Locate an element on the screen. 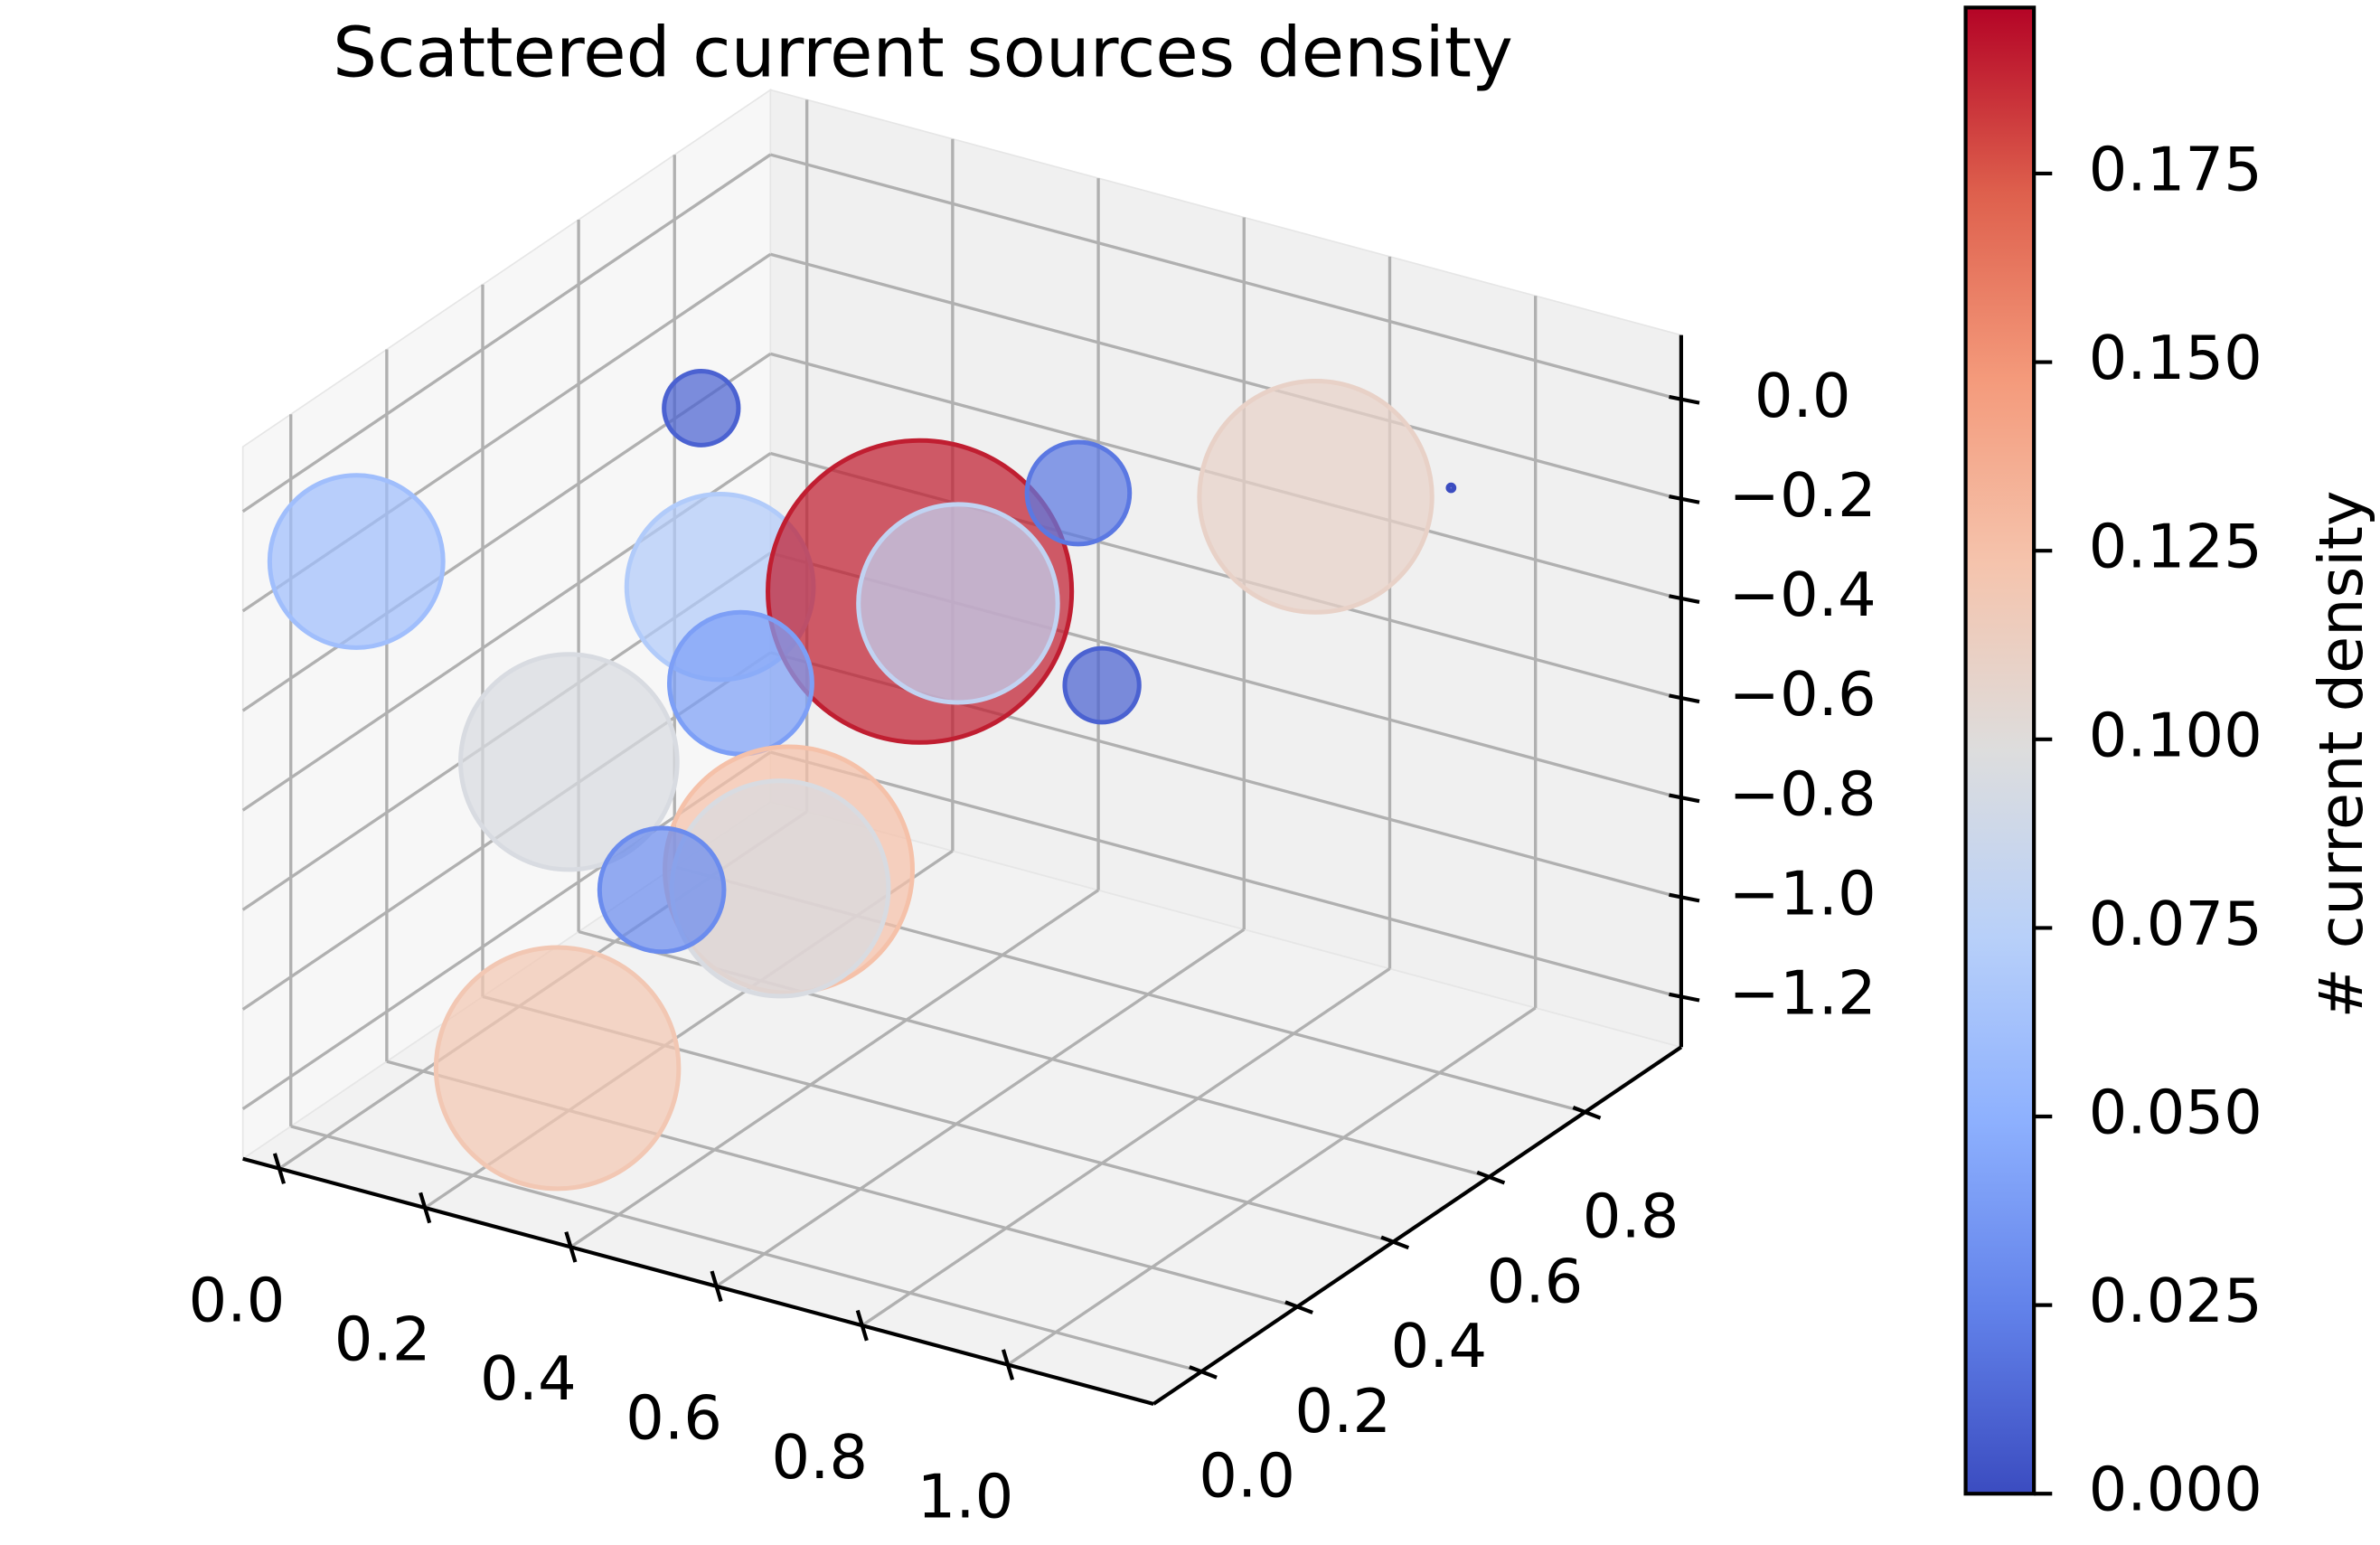 The image size is (2380, 1545). z-tick-label: −1.2 is located at coordinates (1803, 994).